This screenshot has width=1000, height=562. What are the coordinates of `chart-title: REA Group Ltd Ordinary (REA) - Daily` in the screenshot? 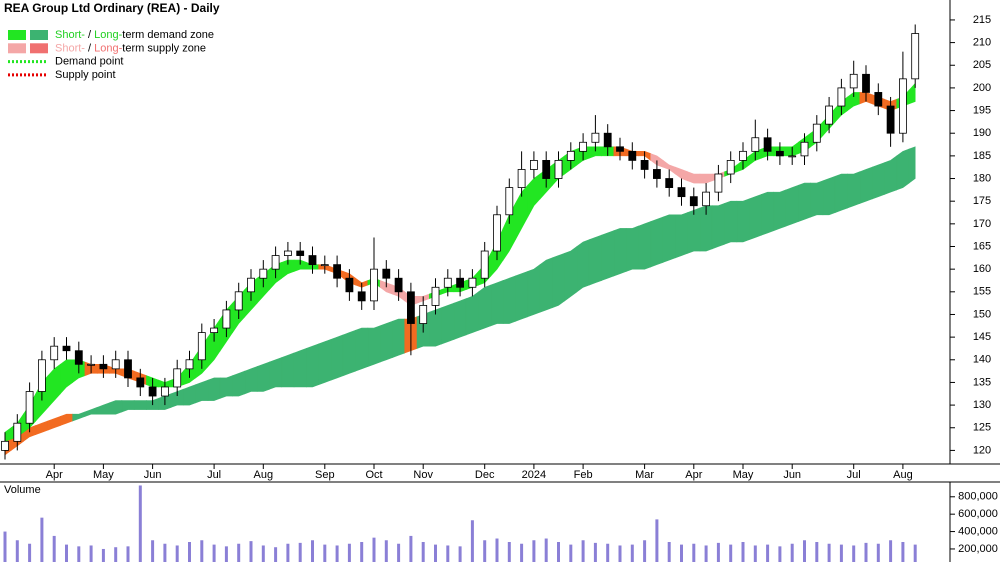 It's located at (112, 8).